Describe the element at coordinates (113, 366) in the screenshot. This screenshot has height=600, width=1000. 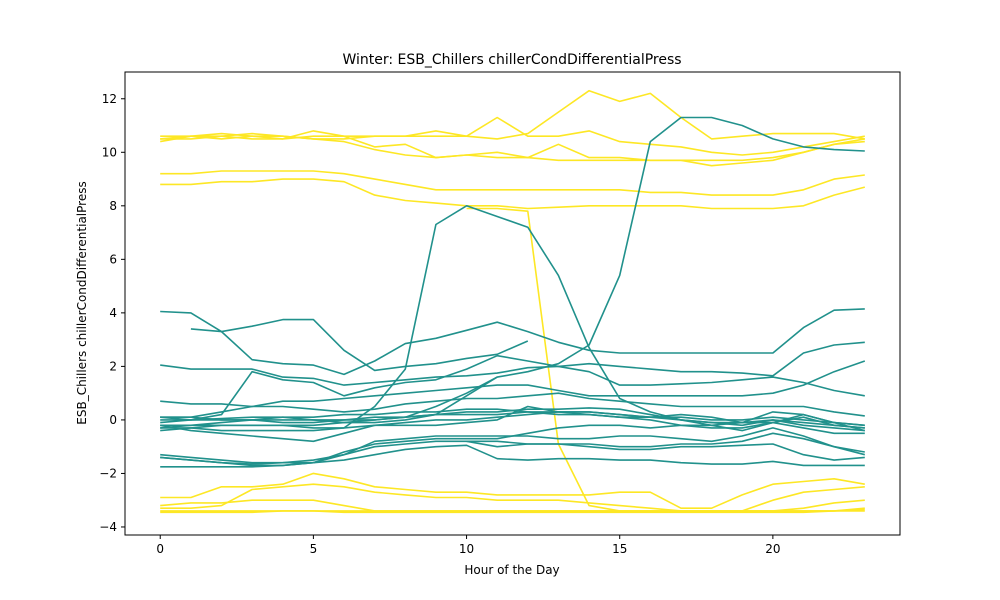
I see `y-tick-label: 2` at that location.